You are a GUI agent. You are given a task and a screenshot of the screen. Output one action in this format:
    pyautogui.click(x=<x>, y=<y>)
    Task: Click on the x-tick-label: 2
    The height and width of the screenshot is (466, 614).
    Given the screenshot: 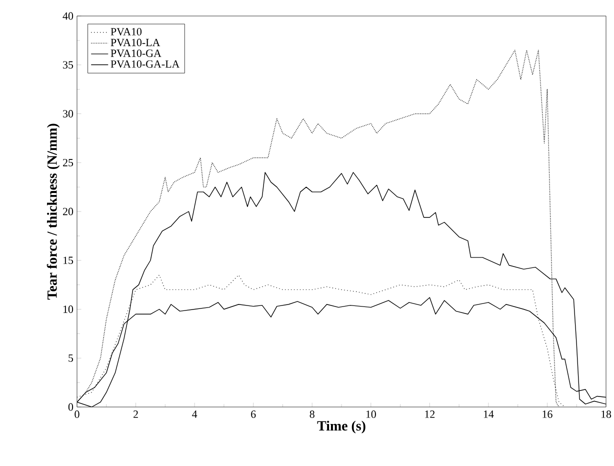 What is the action you would take?
    pyautogui.click(x=136, y=414)
    